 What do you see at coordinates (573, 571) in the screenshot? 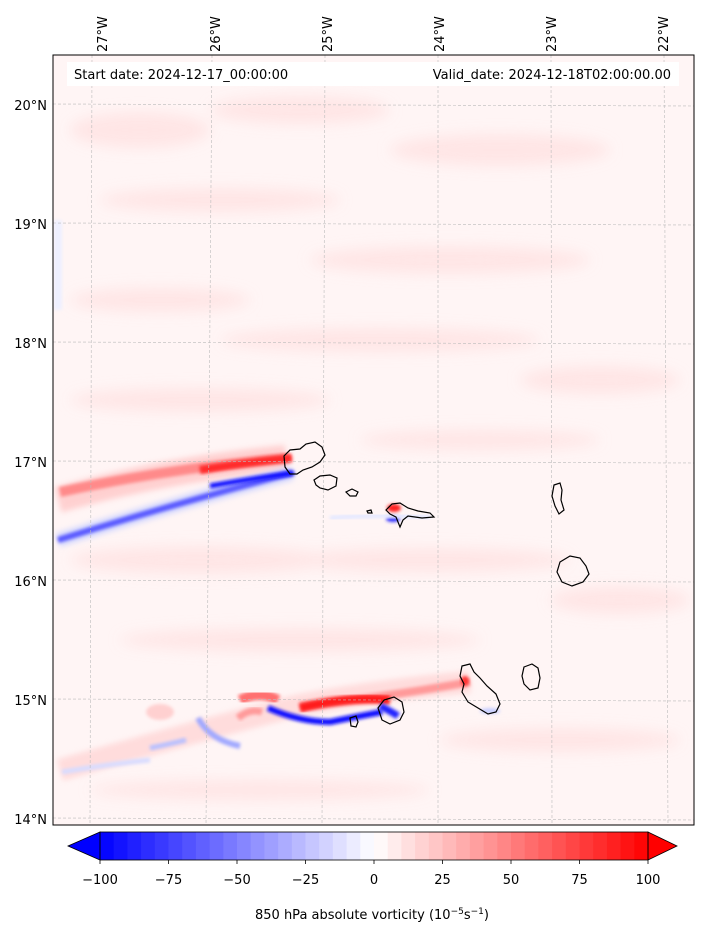
I see `island-boa-vista` at bounding box center [573, 571].